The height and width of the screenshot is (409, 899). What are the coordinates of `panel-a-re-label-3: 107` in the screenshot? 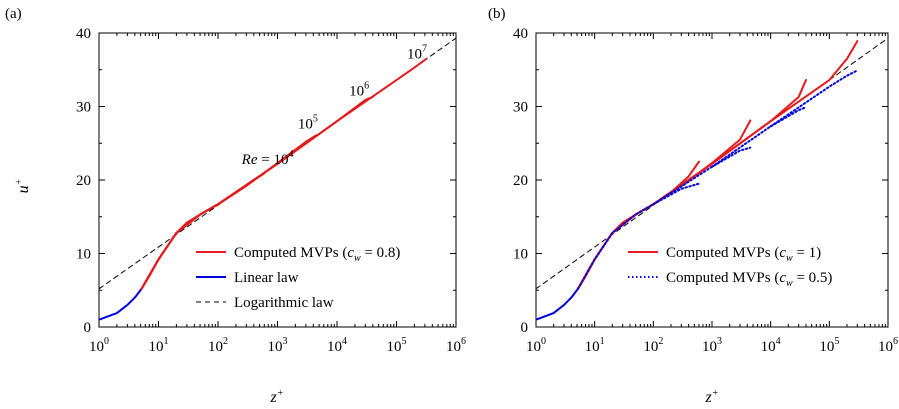 It's located at (417, 53).